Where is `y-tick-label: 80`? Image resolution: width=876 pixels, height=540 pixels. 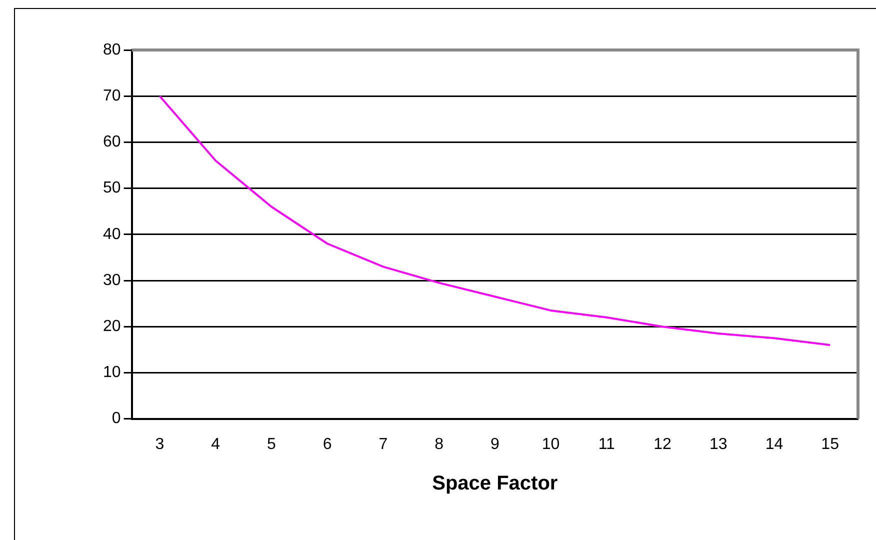 y-tick-label: 80 is located at coordinates (112, 49).